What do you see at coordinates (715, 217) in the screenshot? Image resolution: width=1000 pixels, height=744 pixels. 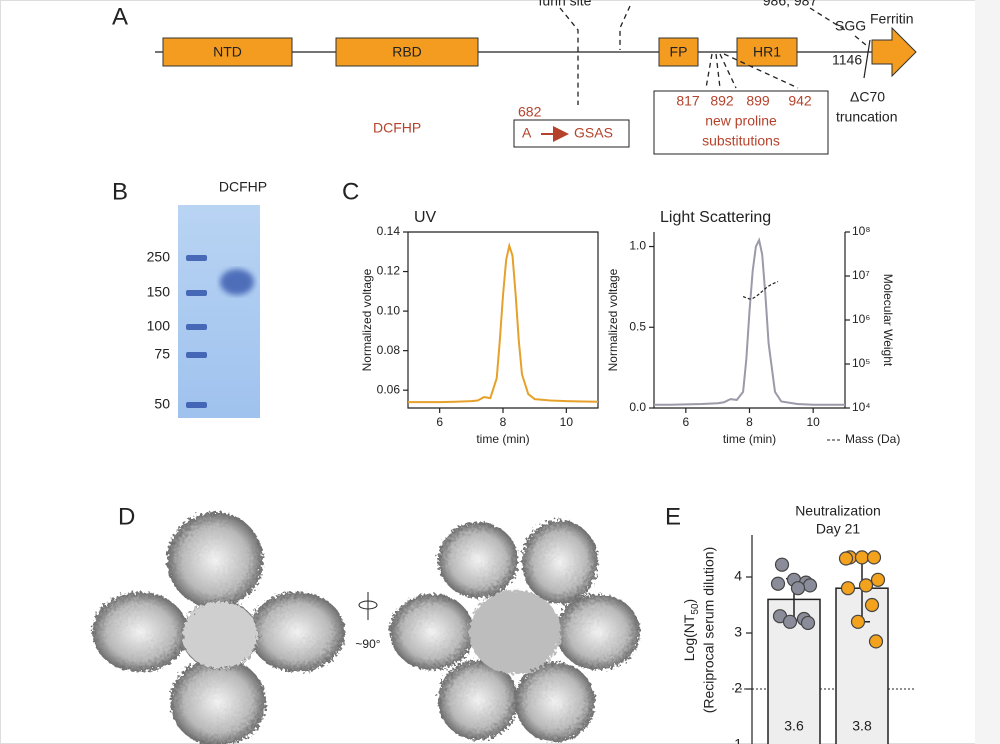 I see `chart-title: Light Scattering` at bounding box center [715, 217].